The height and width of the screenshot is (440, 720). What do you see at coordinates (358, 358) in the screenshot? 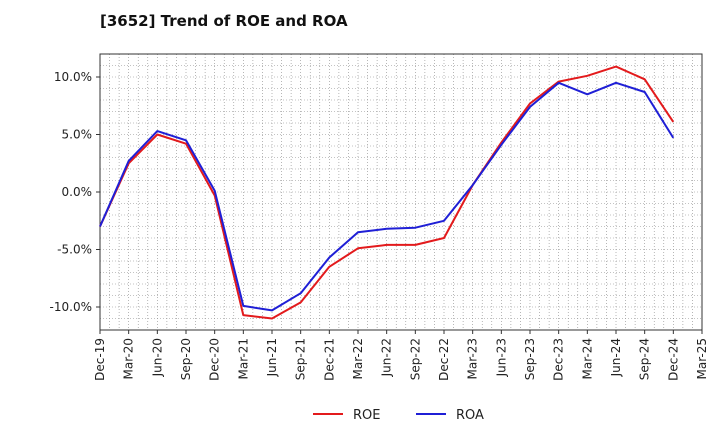
I see `x-tick-label: Mar-22` at bounding box center [358, 358].